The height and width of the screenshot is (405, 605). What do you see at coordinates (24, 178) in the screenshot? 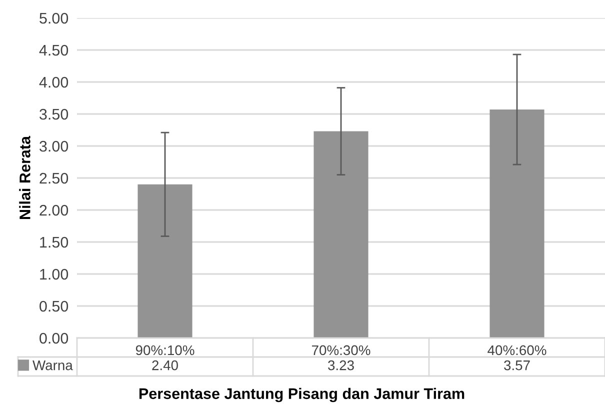
I see `y-axis-title: Nilai Rerata` at bounding box center [24, 178].